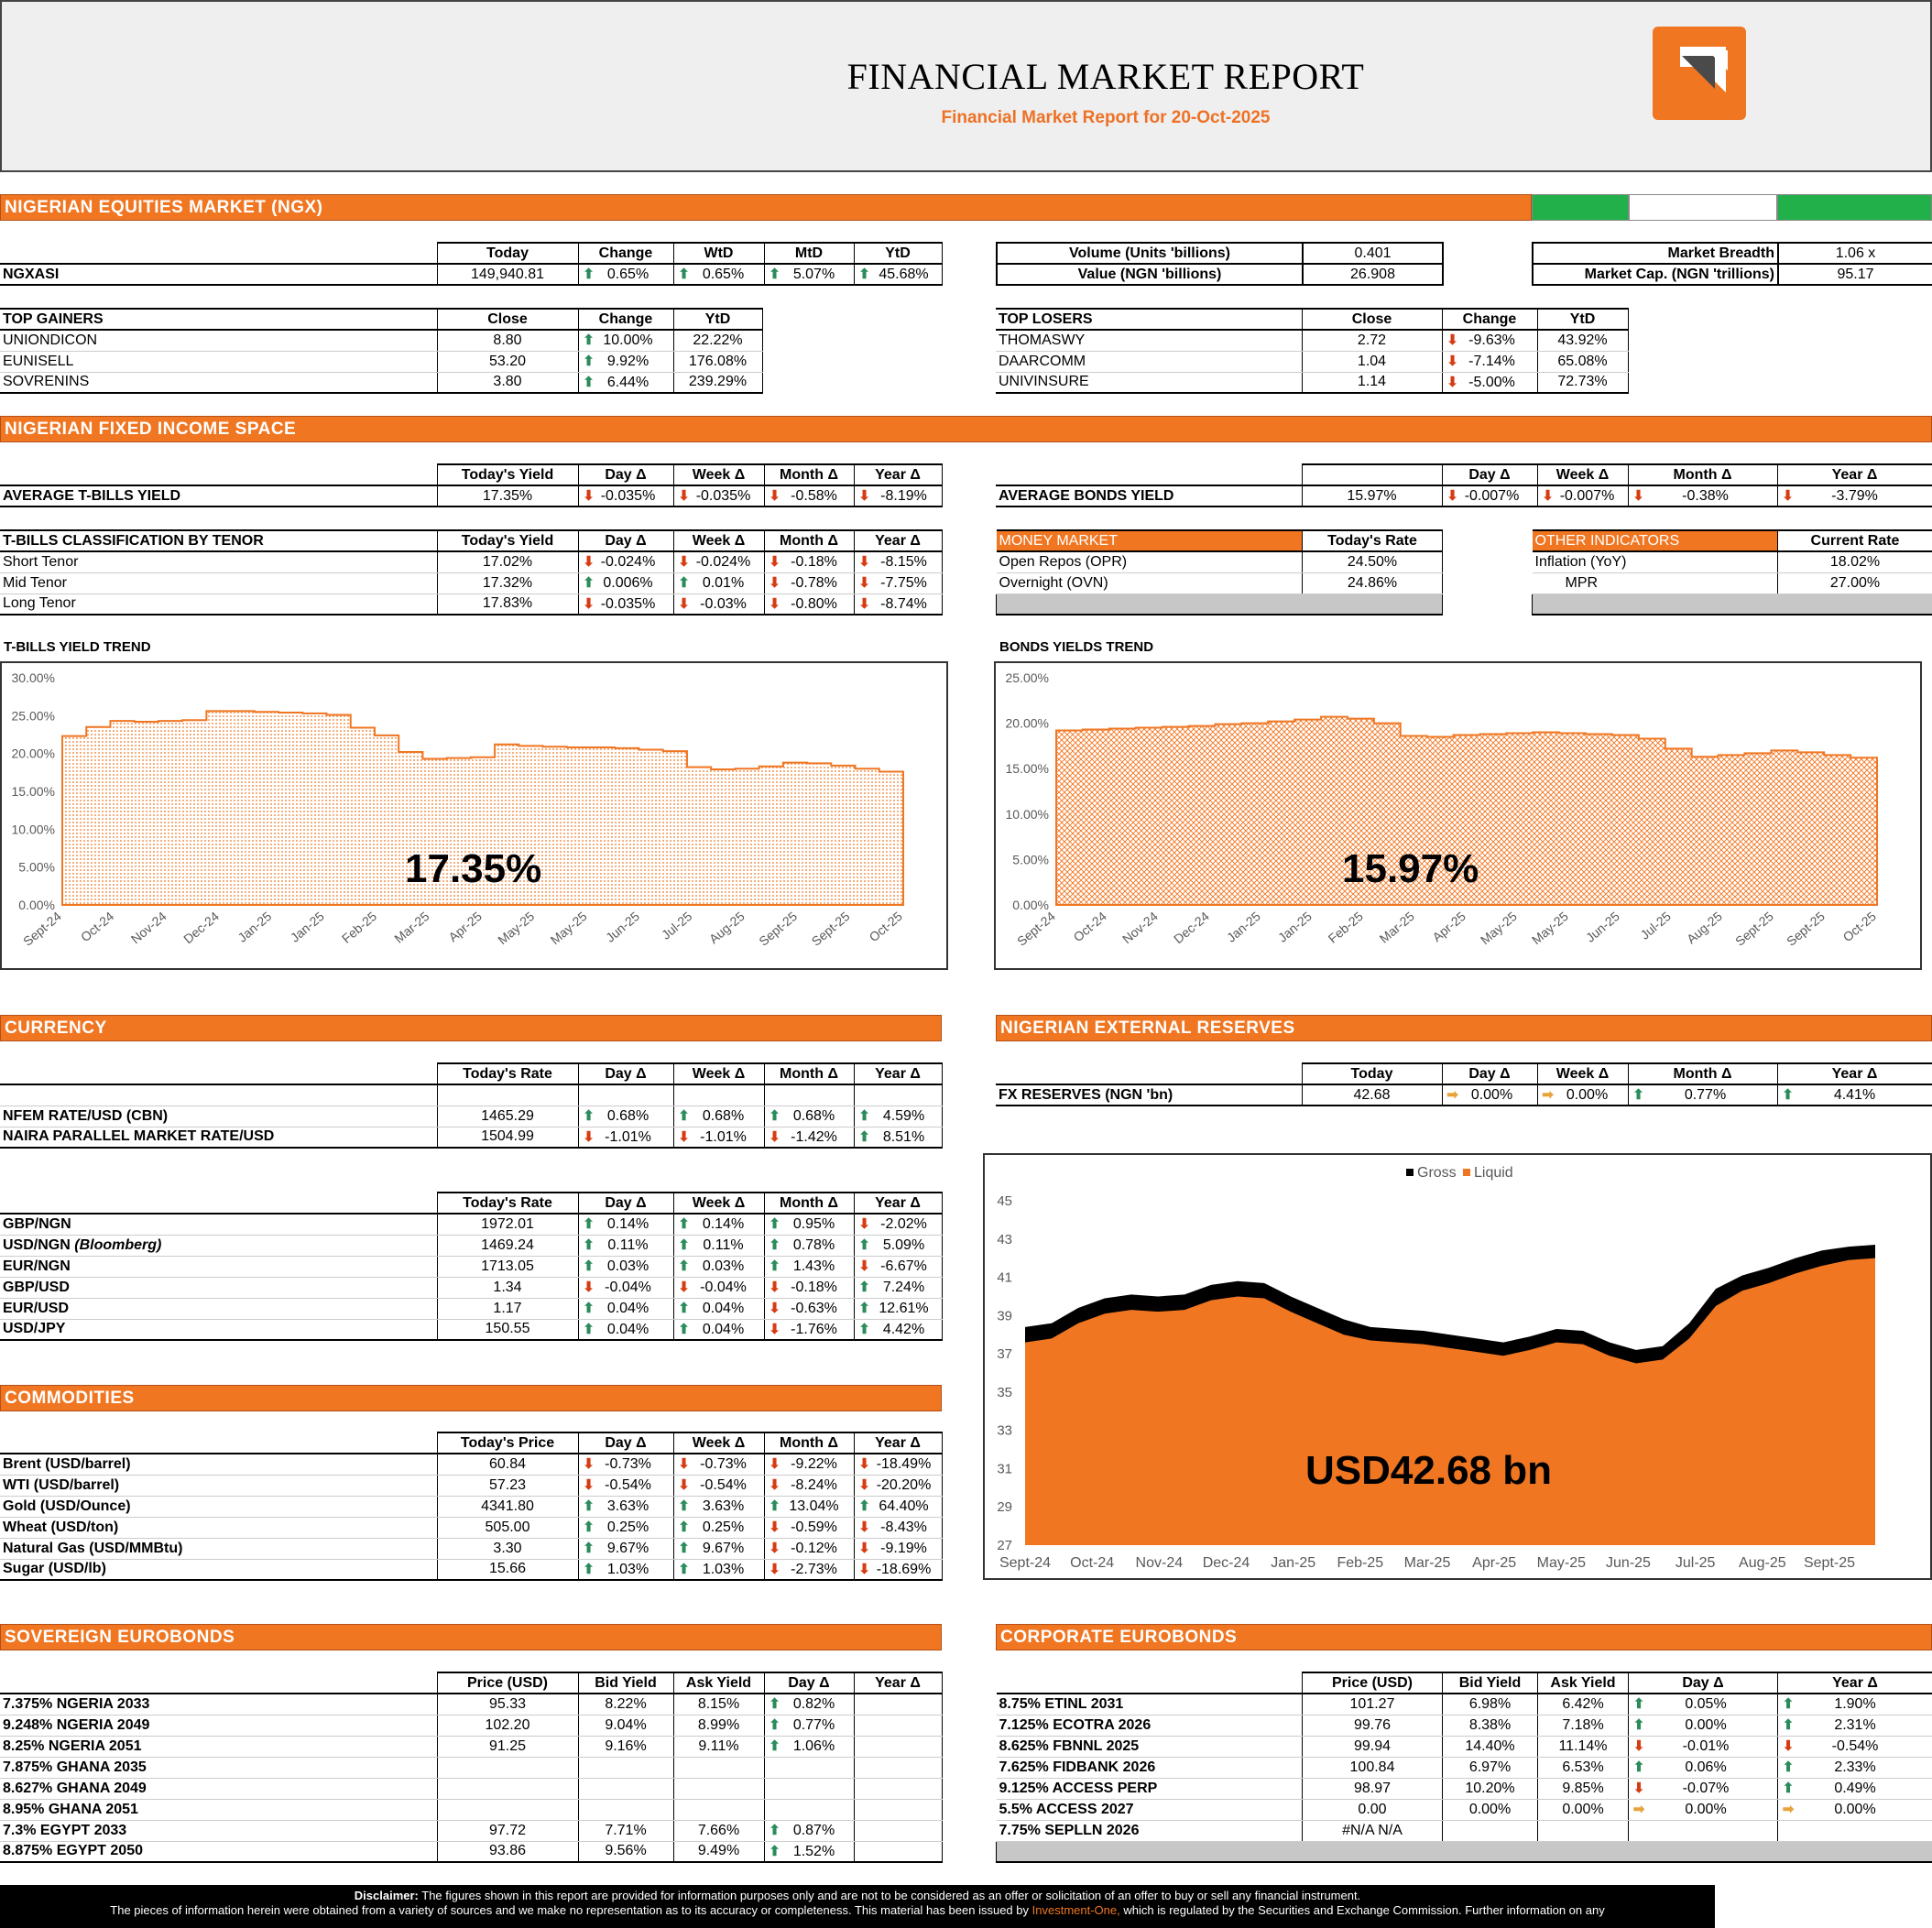 This screenshot has height=1928, width=1932. What do you see at coordinates (1705, 927) in the screenshot?
I see `bonds-xtick: Aug-25` at bounding box center [1705, 927].